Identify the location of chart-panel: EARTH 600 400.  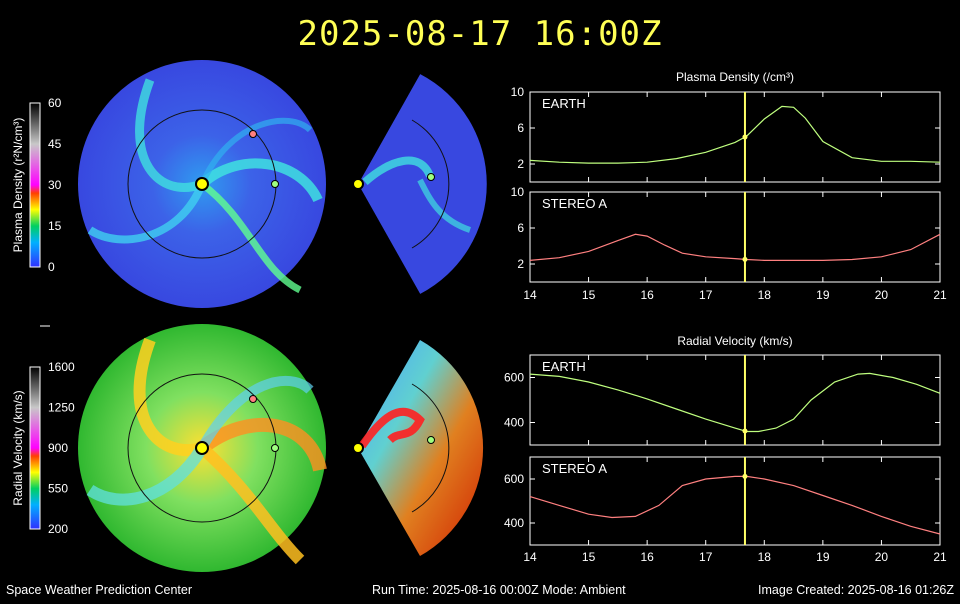
(722, 400).